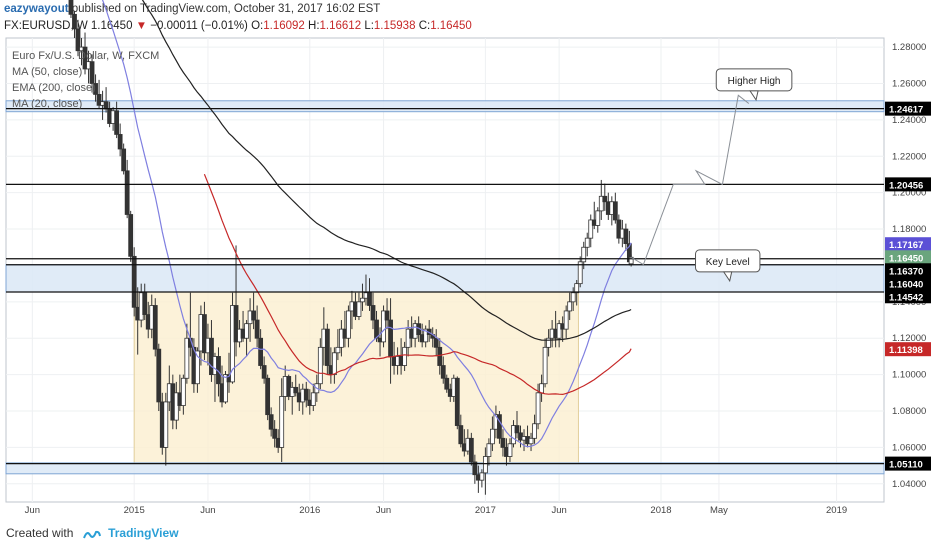 The height and width of the screenshot is (550, 932). Describe the element at coordinates (909, 447) in the screenshot. I see `y-tick-label: 1.06000` at that location.